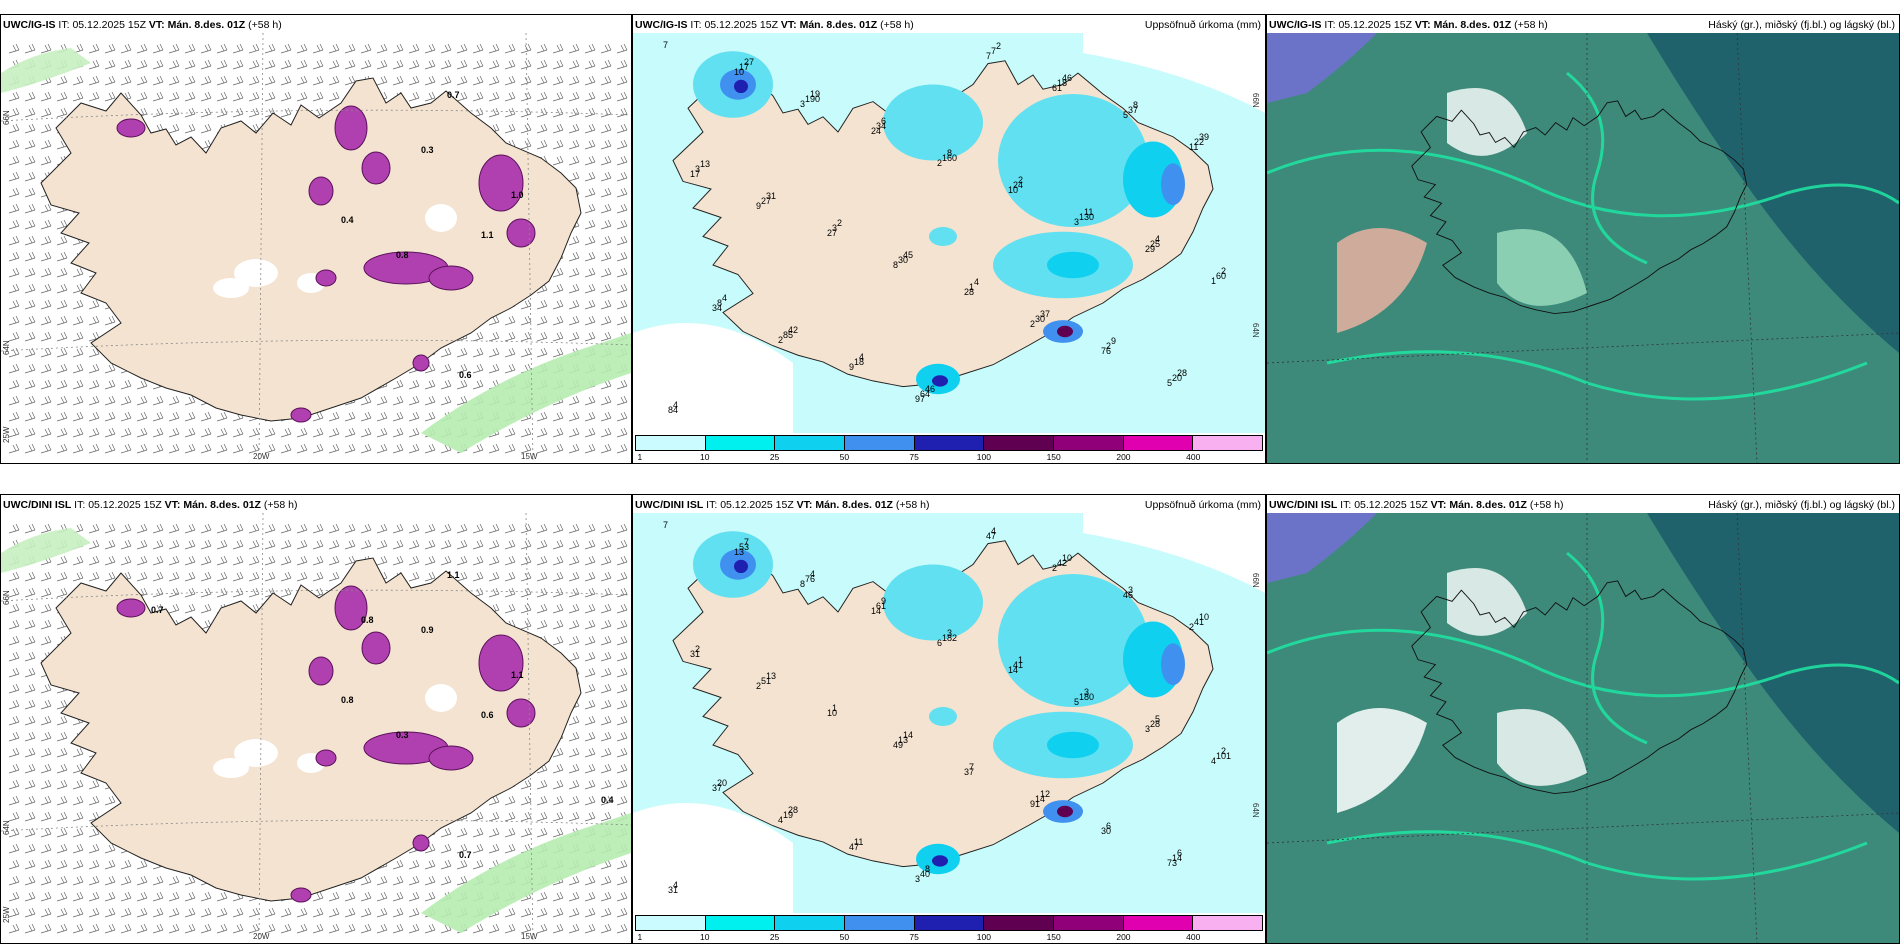 The image size is (1900, 950). What do you see at coordinates (453, 95) in the screenshot?
I see `snow-value-label: 0.7` at bounding box center [453, 95].